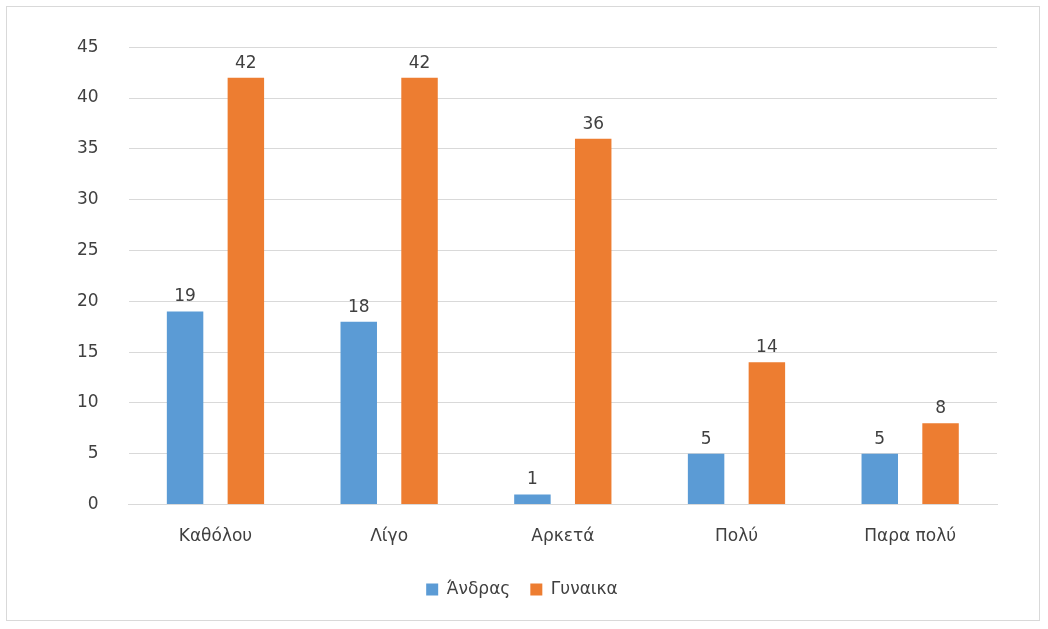 Image resolution: width=1048 pixels, height=629 pixels. I want to click on y-tick-label: 40, so click(87, 96).